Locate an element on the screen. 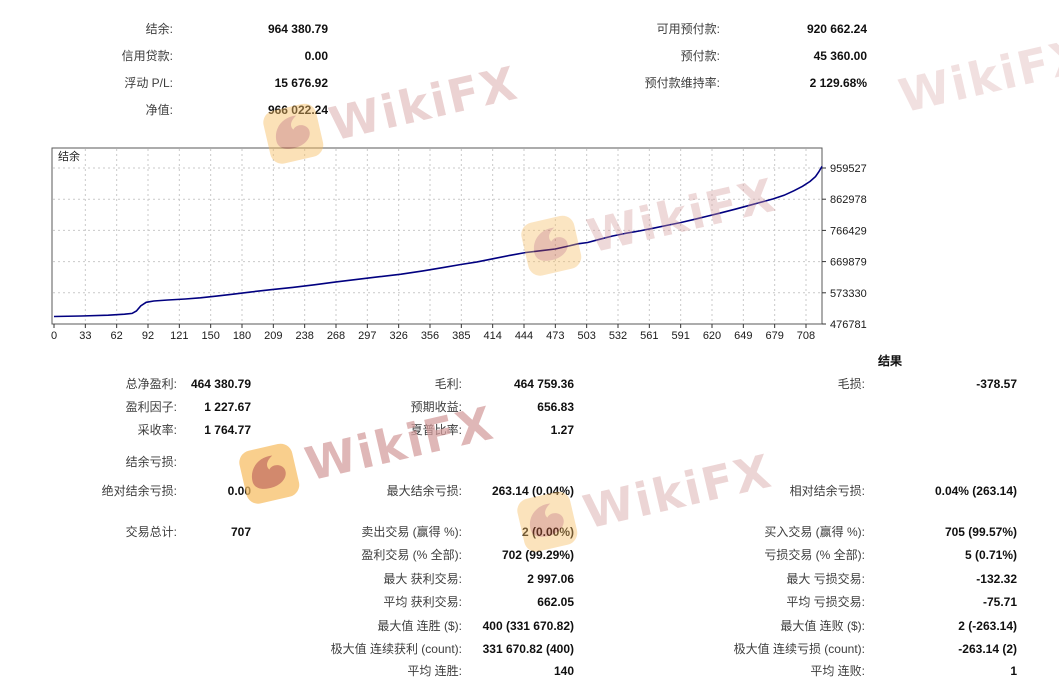  loss-trades-value: 5 (0.71%) is located at coordinates (990, 555).